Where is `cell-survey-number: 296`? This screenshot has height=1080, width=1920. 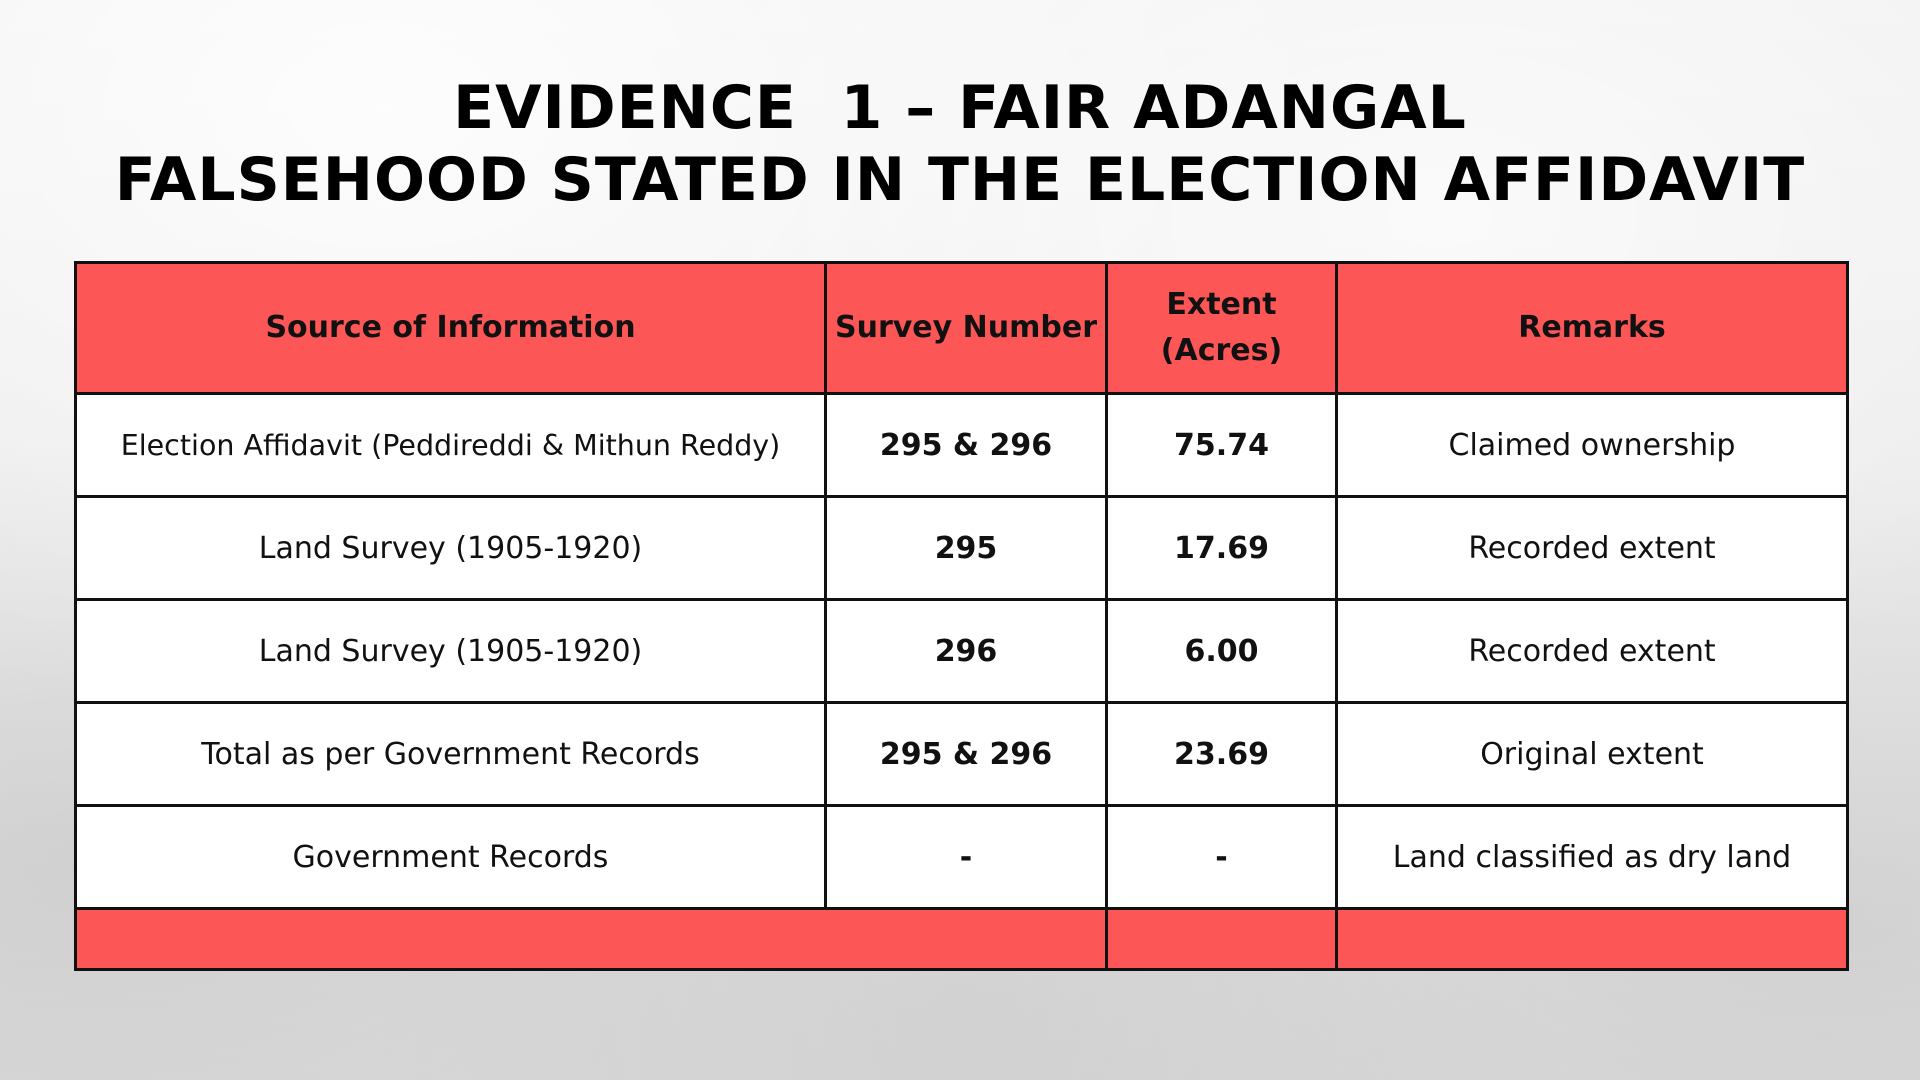
cell-survey-number: 296 is located at coordinates (966, 651).